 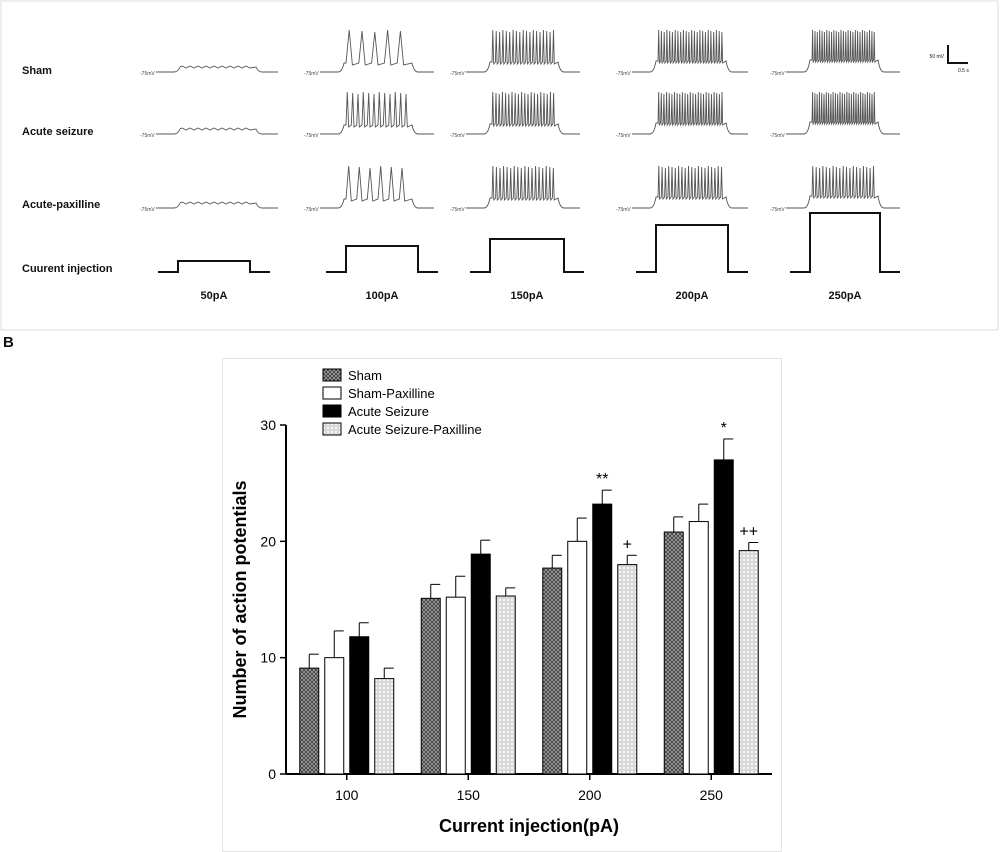 I want to click on scale-bar: 50 mV 0.5 s, so click(x=949, y=59).